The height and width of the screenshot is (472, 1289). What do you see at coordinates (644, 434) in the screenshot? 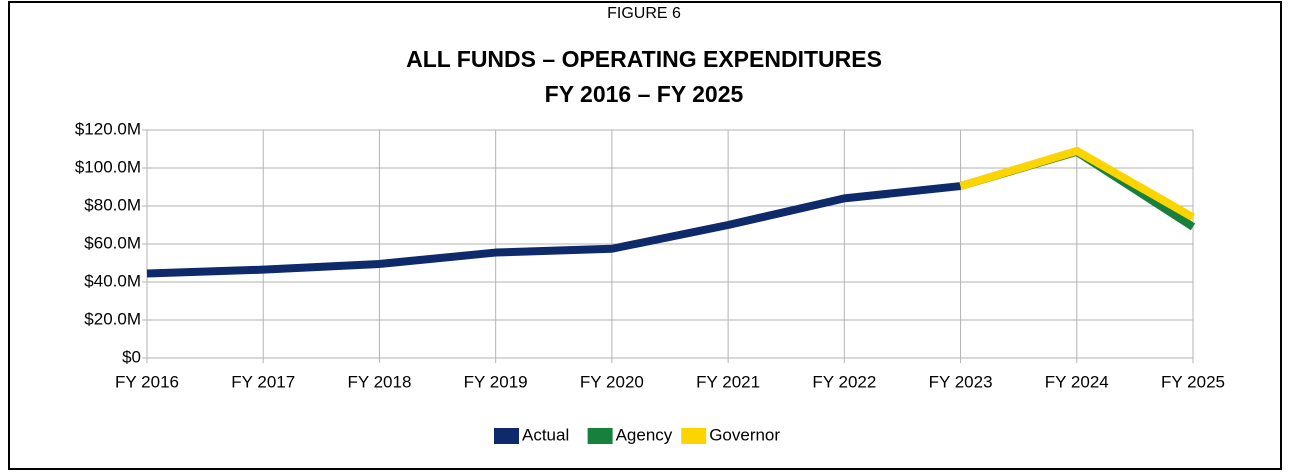
I see `legend-label: Agency` at bounding box center [644, 434].